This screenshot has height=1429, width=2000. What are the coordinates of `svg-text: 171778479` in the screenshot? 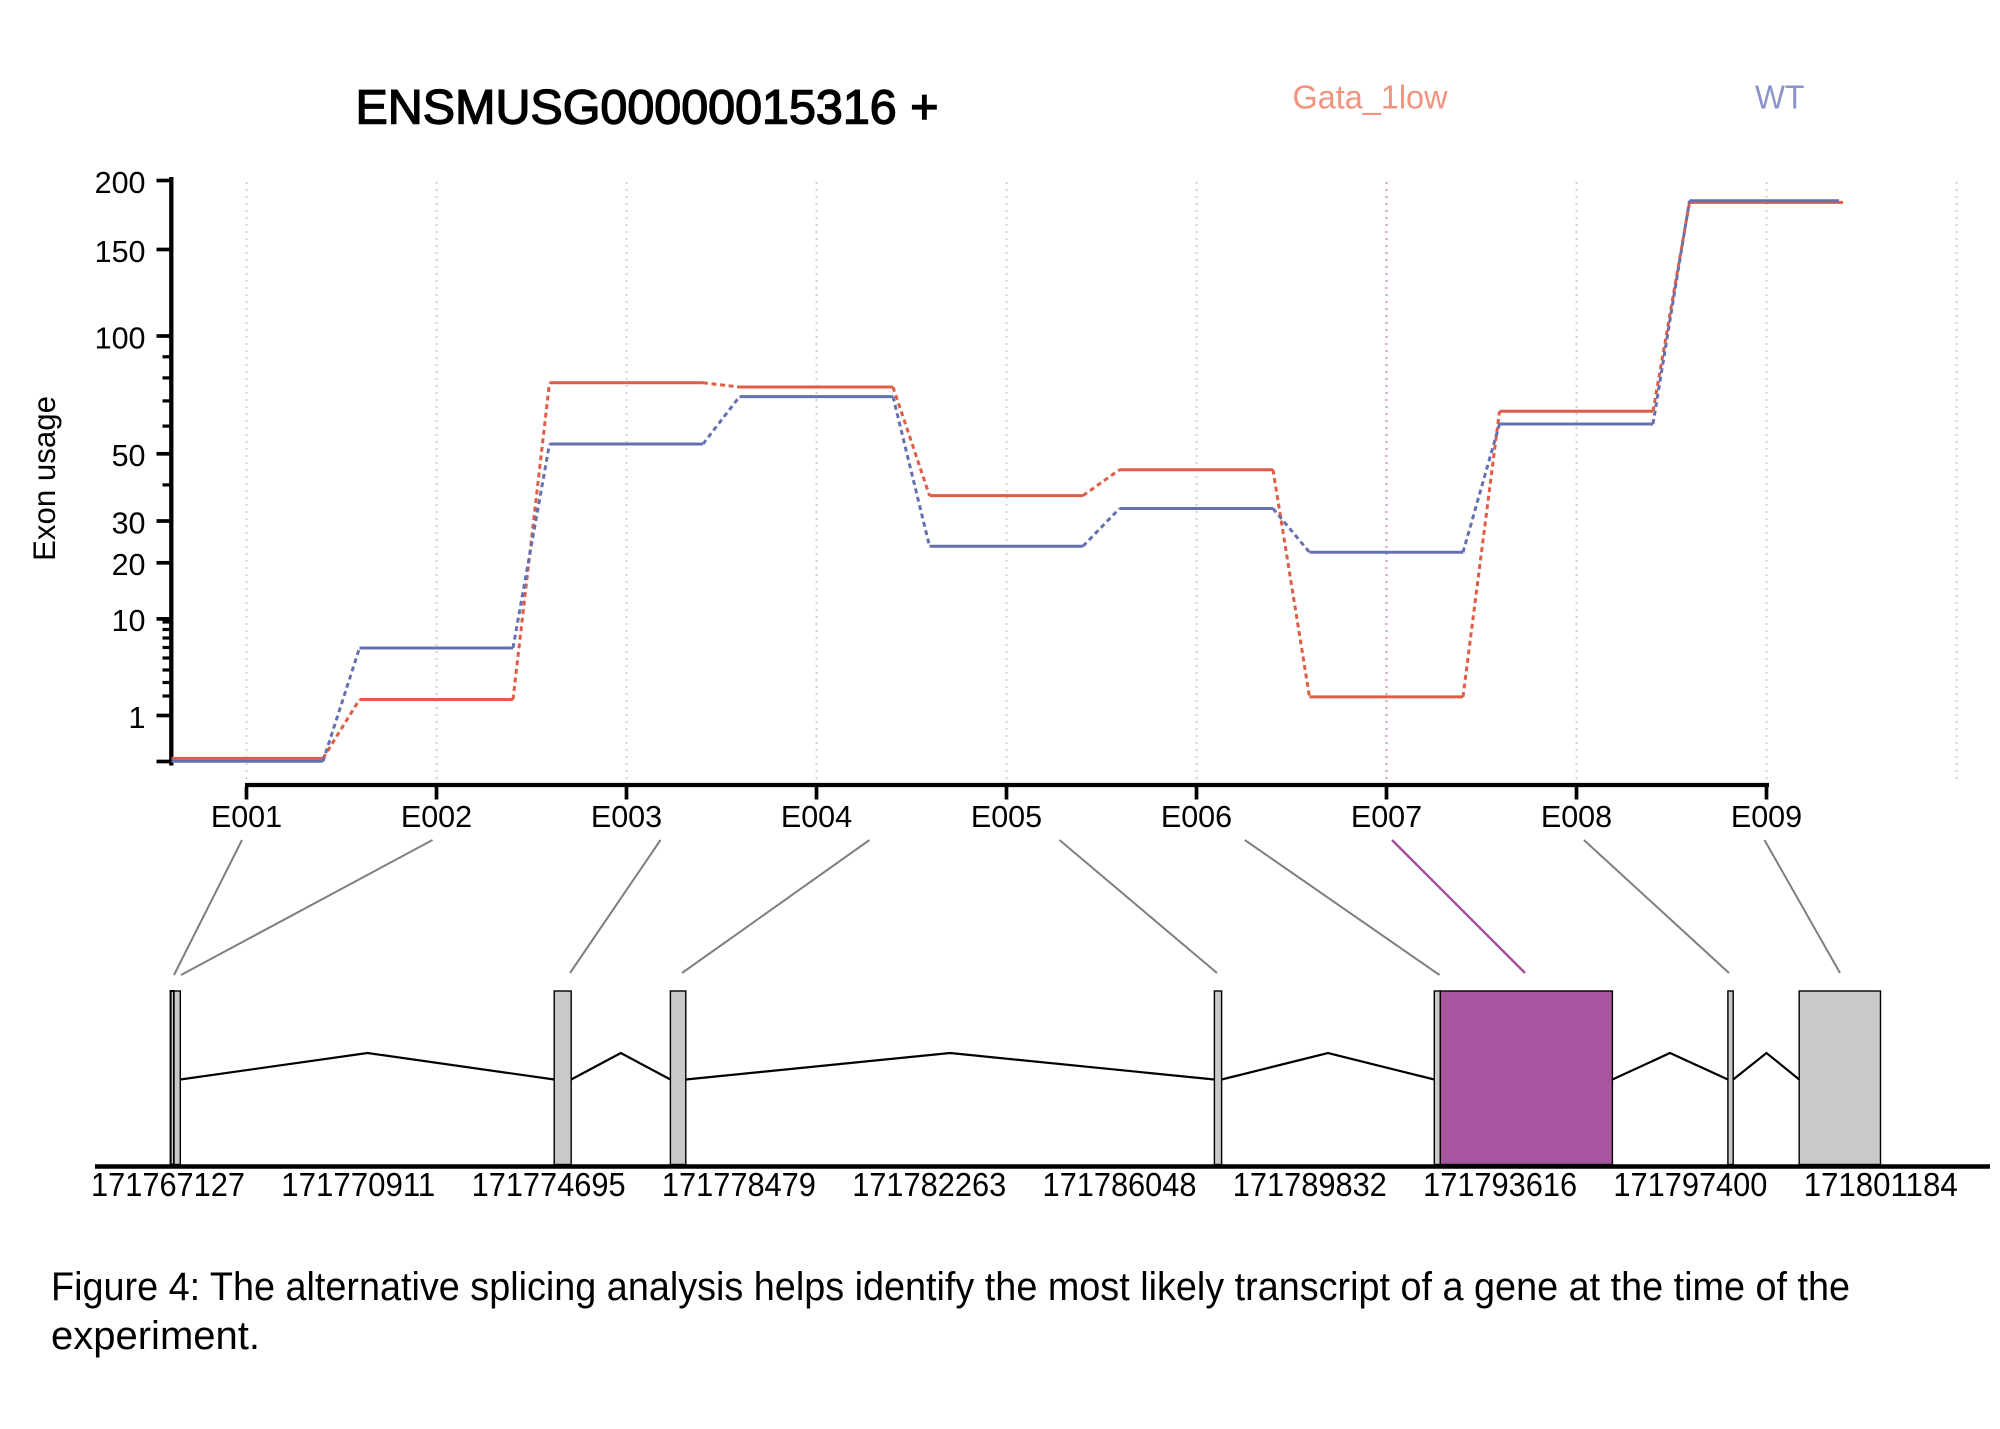 It's located at (739, 1184).